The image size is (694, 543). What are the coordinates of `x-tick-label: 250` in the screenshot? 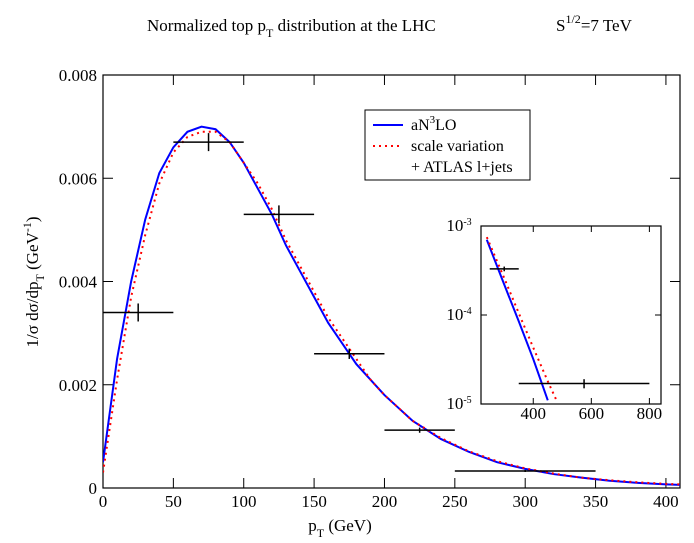 It's located at (455, 501).